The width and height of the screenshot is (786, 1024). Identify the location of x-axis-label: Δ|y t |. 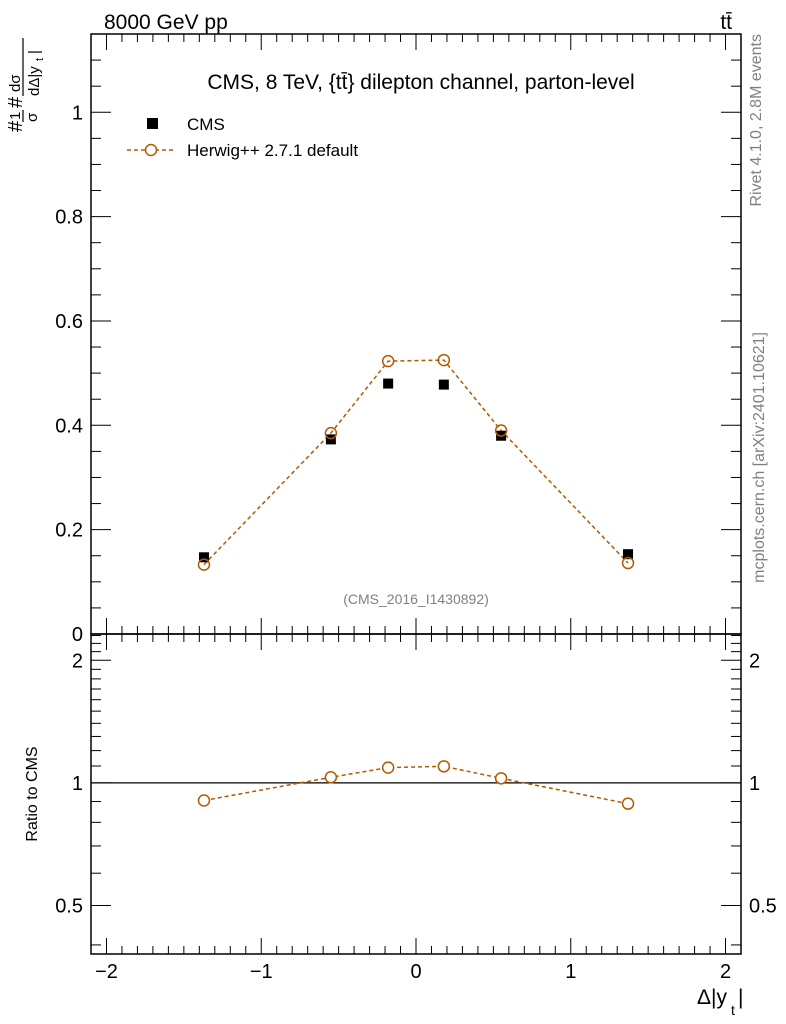
(720, 1002).